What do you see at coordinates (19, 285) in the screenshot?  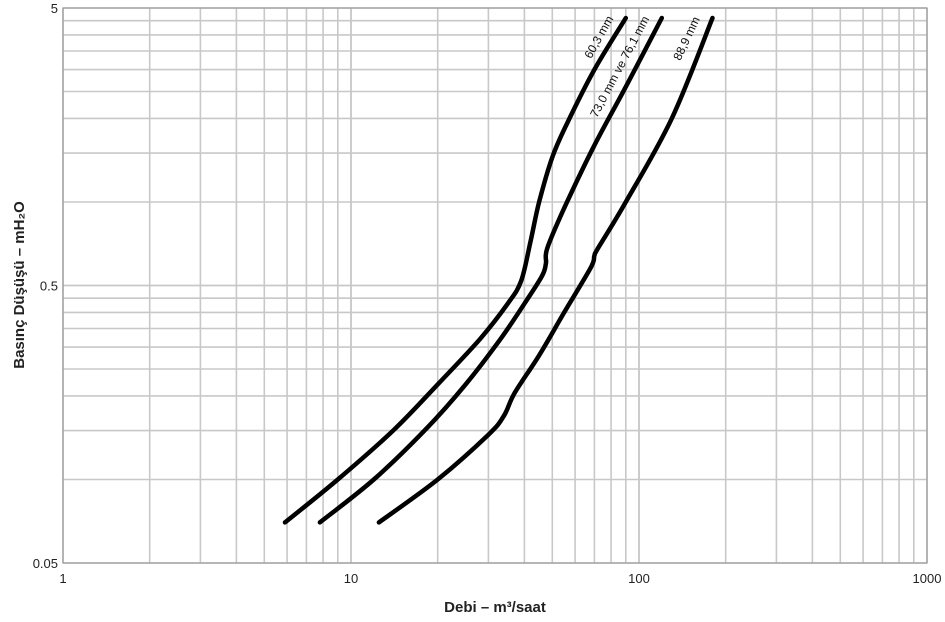 I see `y-axis-title: Basınç Düşüşü – mH₂O` at bounding box center [19, 285].